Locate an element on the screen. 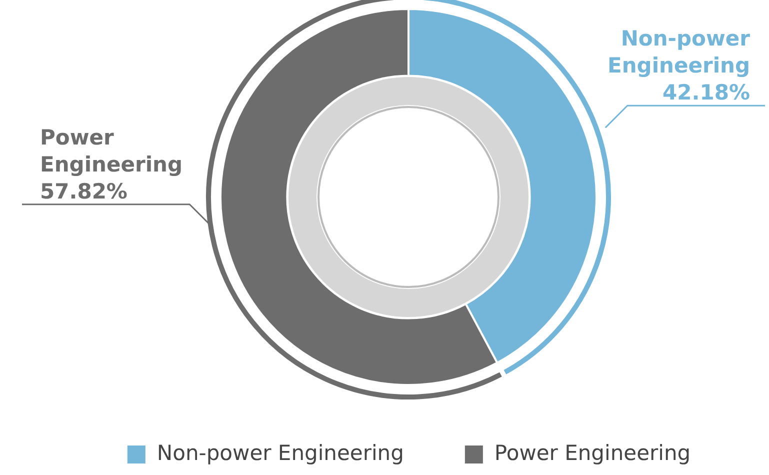 The width and height of the screenshot is (769, 475). data-label: 57.82% is located at coordinates (84, 191).